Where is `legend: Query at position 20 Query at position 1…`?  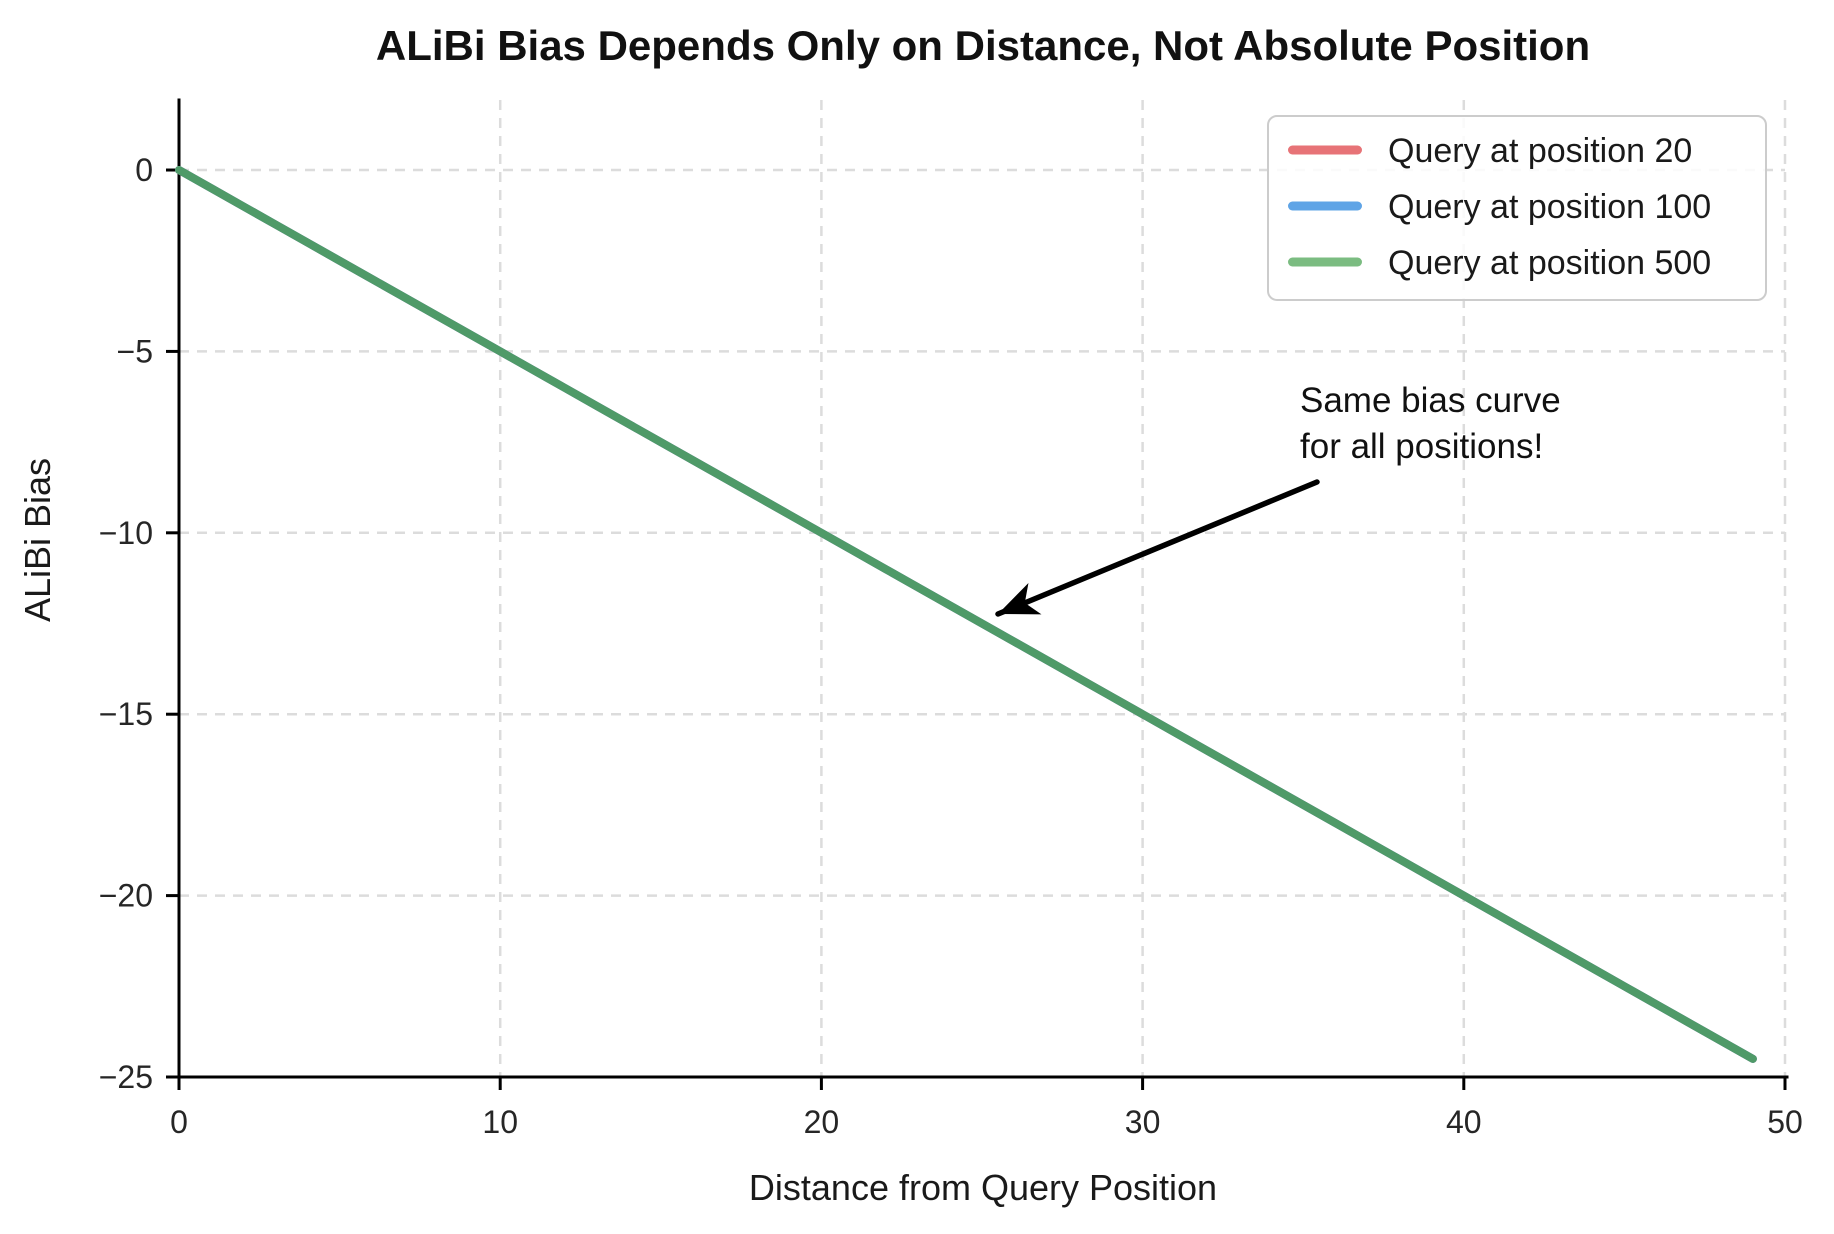 legend: Query at position 20 Query at position 1… is located at coordinates (1517, 208).